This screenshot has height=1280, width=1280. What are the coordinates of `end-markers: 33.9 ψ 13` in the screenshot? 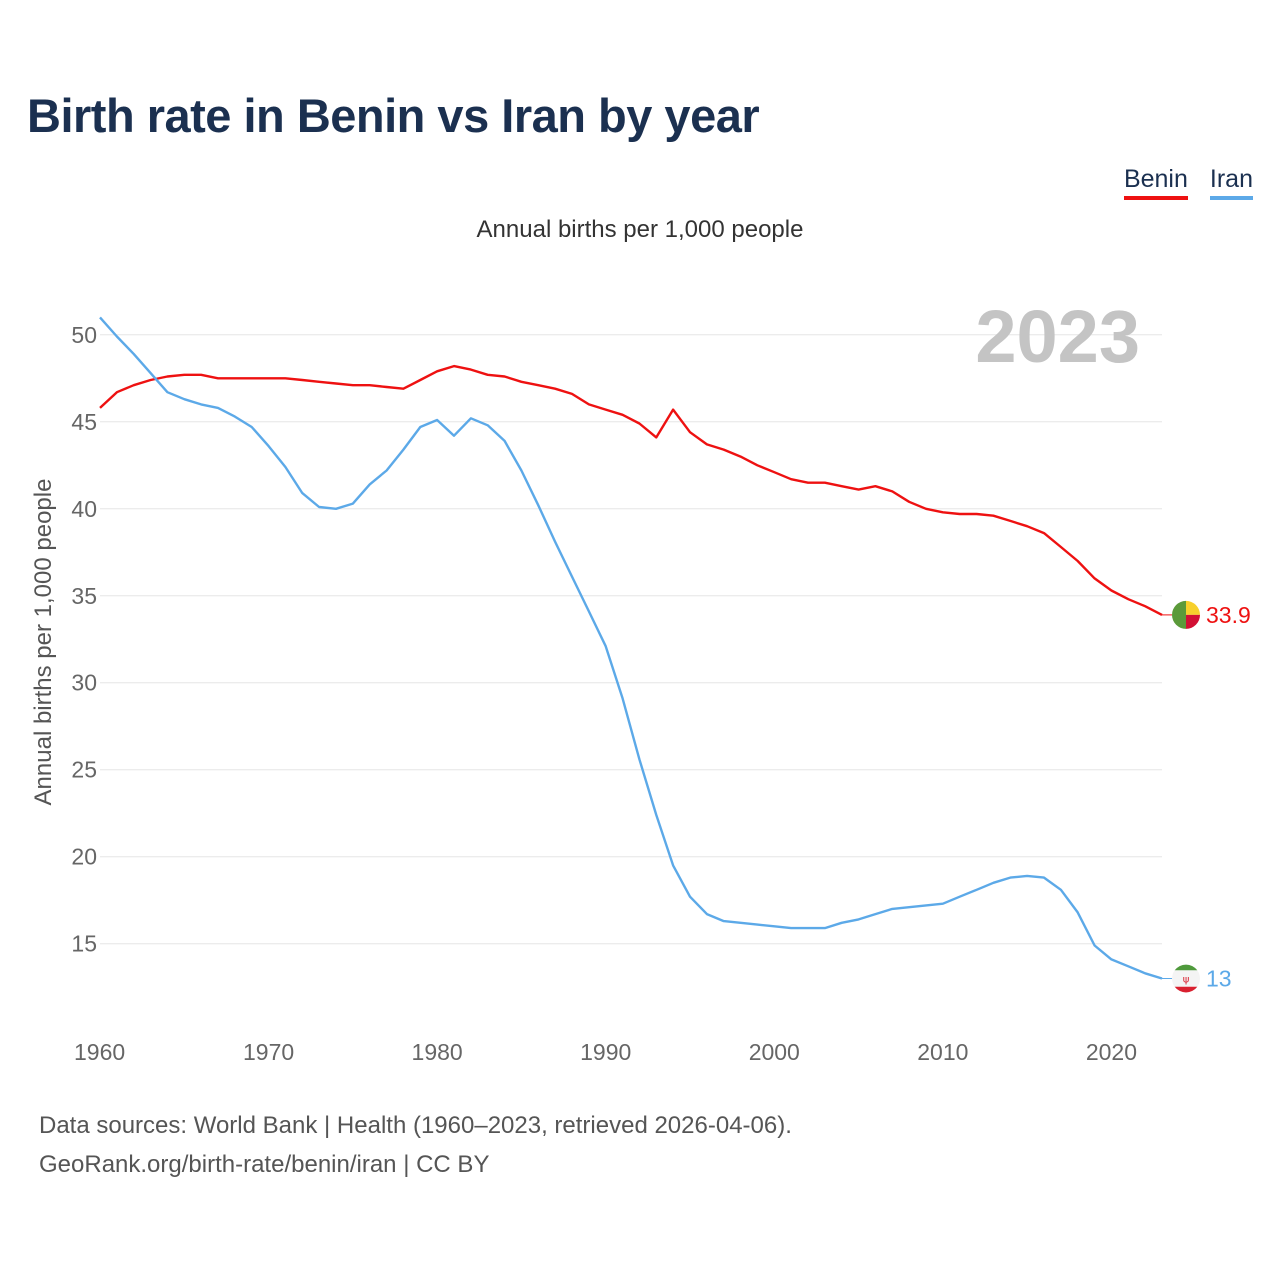 It's located at (1206, 796).